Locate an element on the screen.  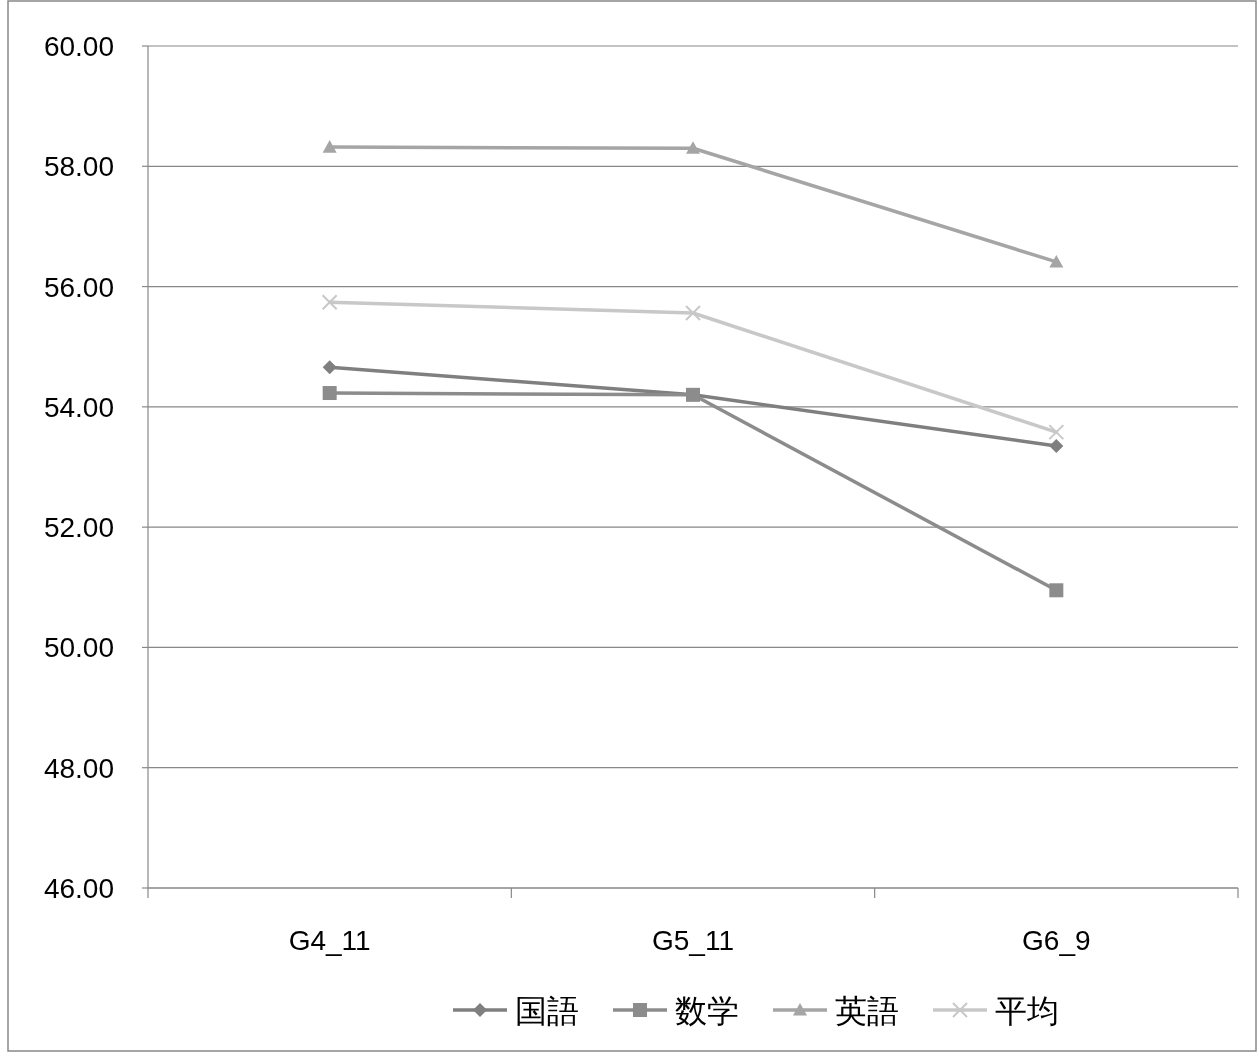
legend-item: 国語 is located at coordinates (516, 1011).